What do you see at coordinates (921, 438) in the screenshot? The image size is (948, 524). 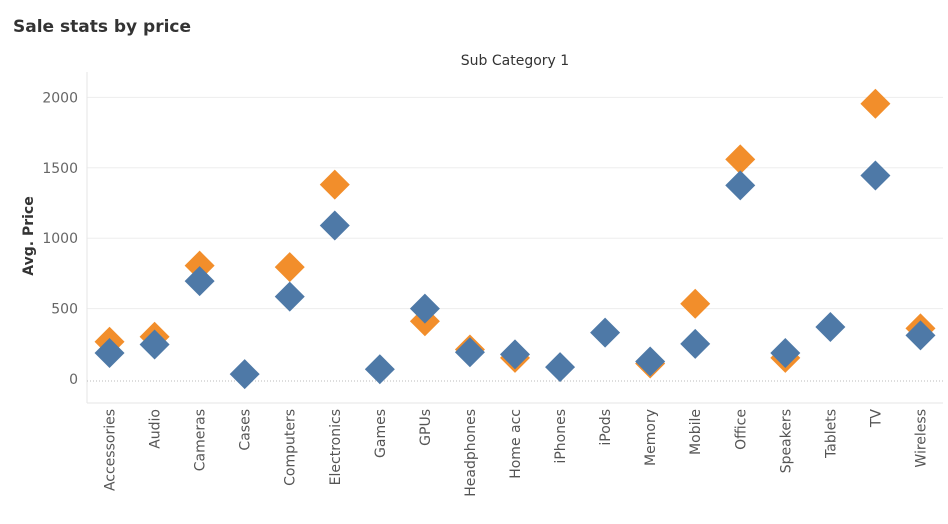 I see `x-category-label: Wireless` at bounding box center [921, 438].